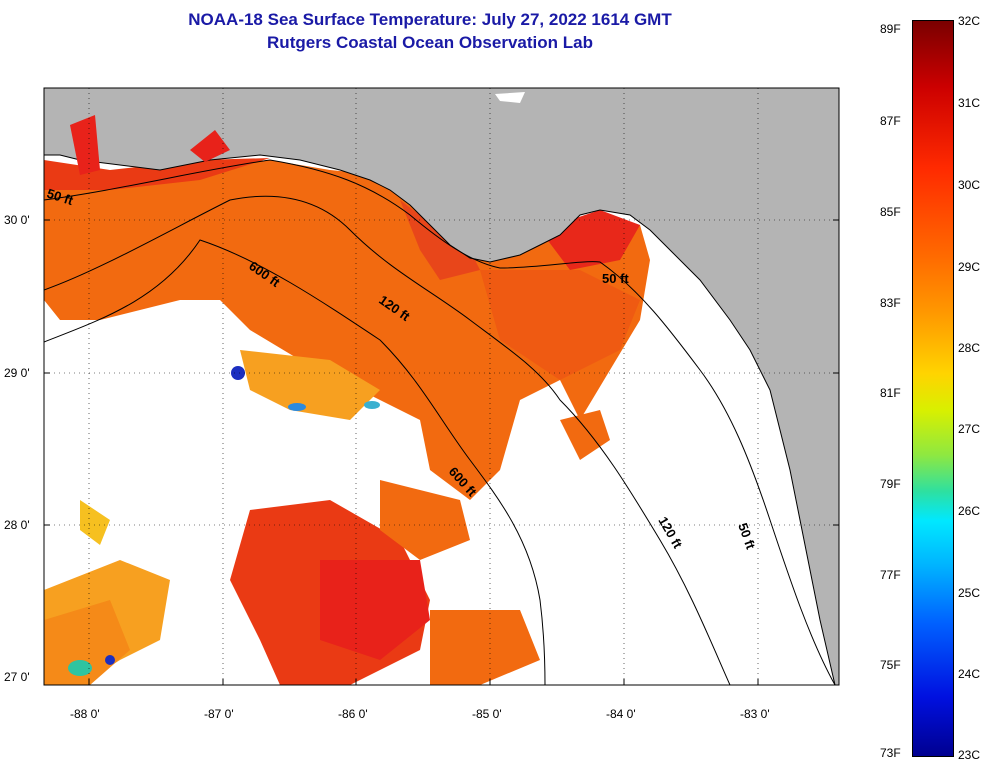 The height and width of the screenshot is (770, 992). I want to click on colorbar-c-label: 30C, so click(969, 185).